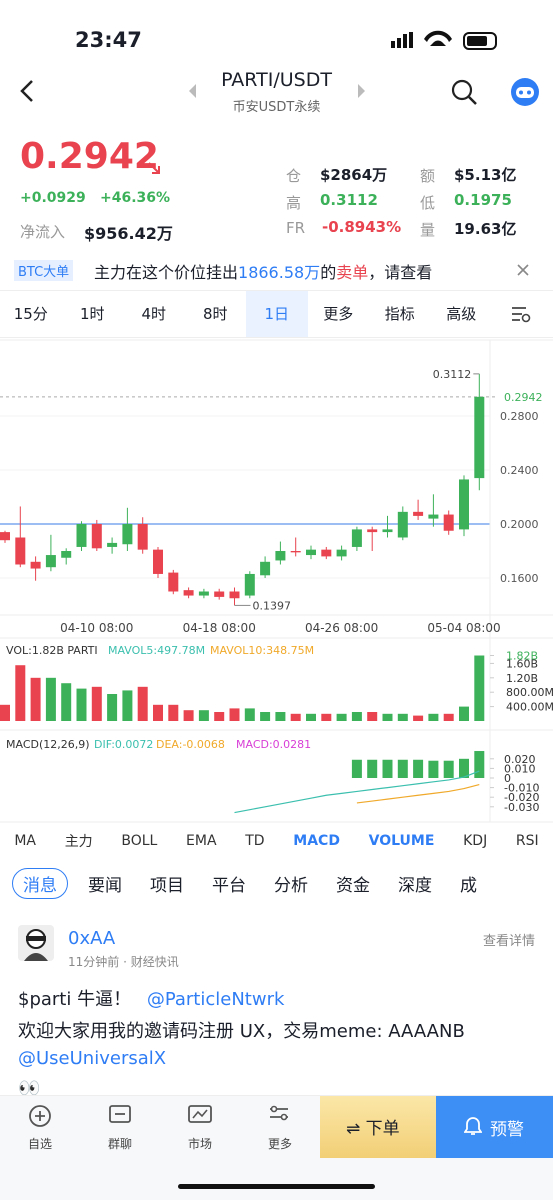 The image size is (553, 1200). Describe the element at coordinates (527, 841) in the screenshot. I see `indicator-tab: RSI` at that location.